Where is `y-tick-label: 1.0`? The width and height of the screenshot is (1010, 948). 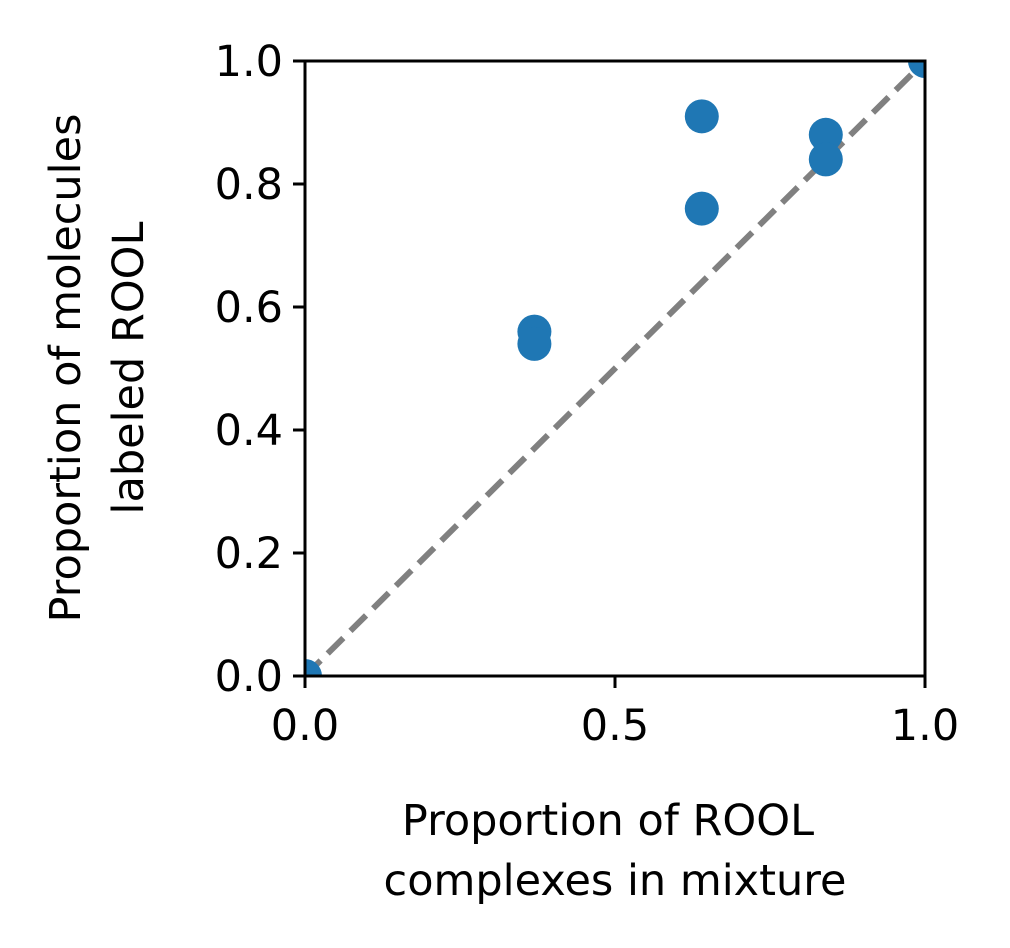
y-tick-label: 1.0 is located at coordinates (249, 62).